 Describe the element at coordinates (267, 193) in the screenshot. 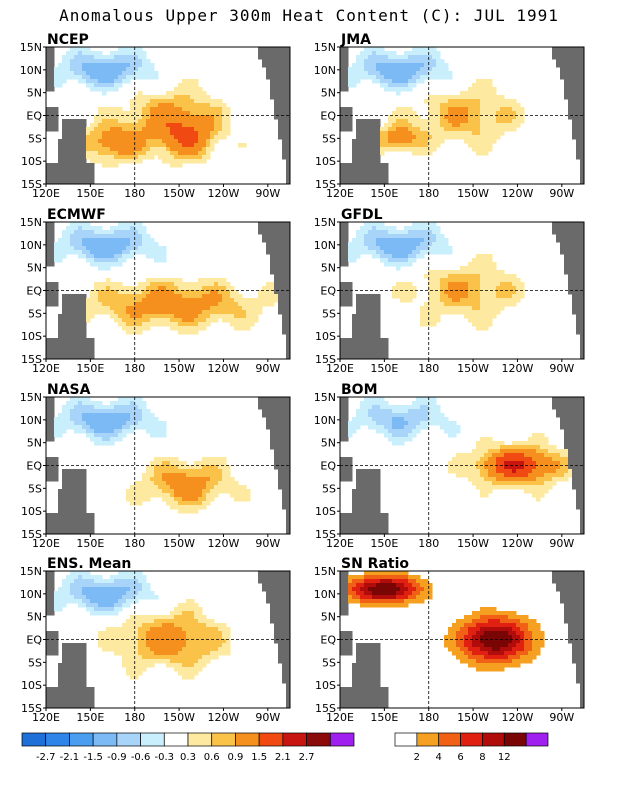

I see `x-tick-label: 90W` at that location.